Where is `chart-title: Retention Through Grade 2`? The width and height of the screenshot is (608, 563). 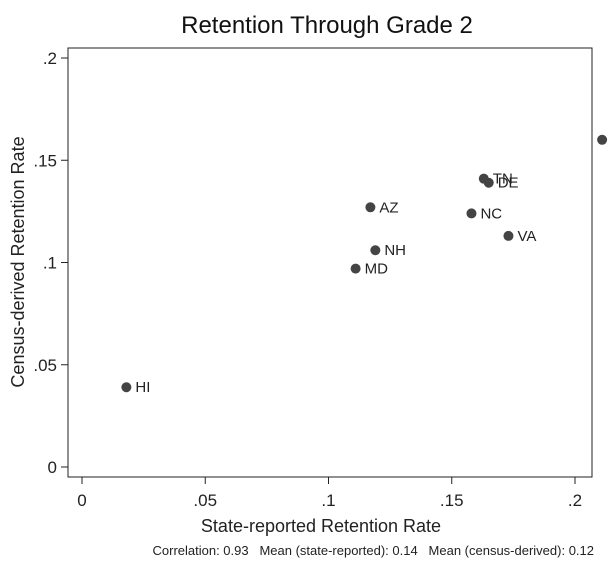
chart-title: Retention Through Grade 2 is located at coordinates (327, 25).